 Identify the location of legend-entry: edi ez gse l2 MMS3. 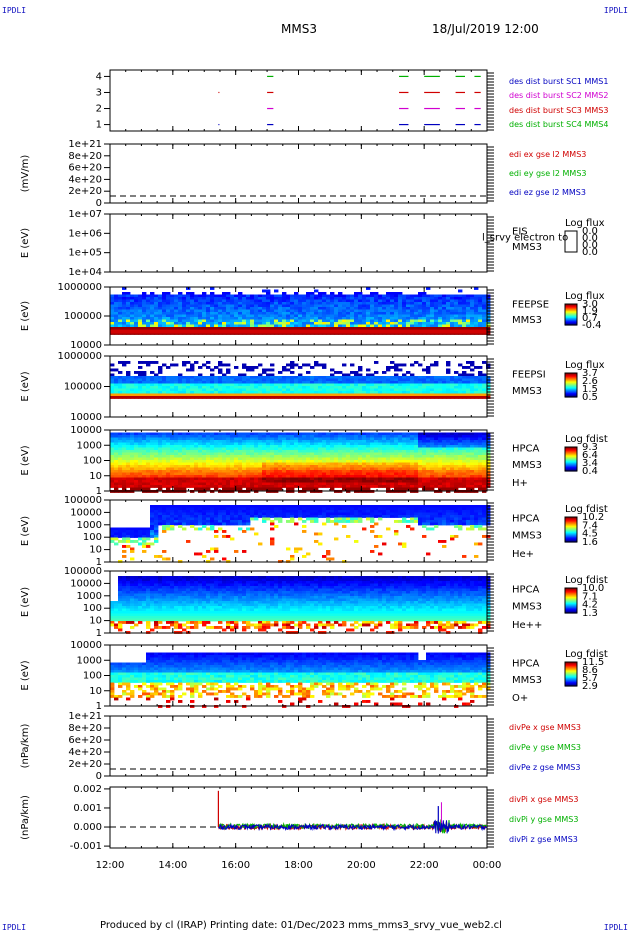
(547, 192).